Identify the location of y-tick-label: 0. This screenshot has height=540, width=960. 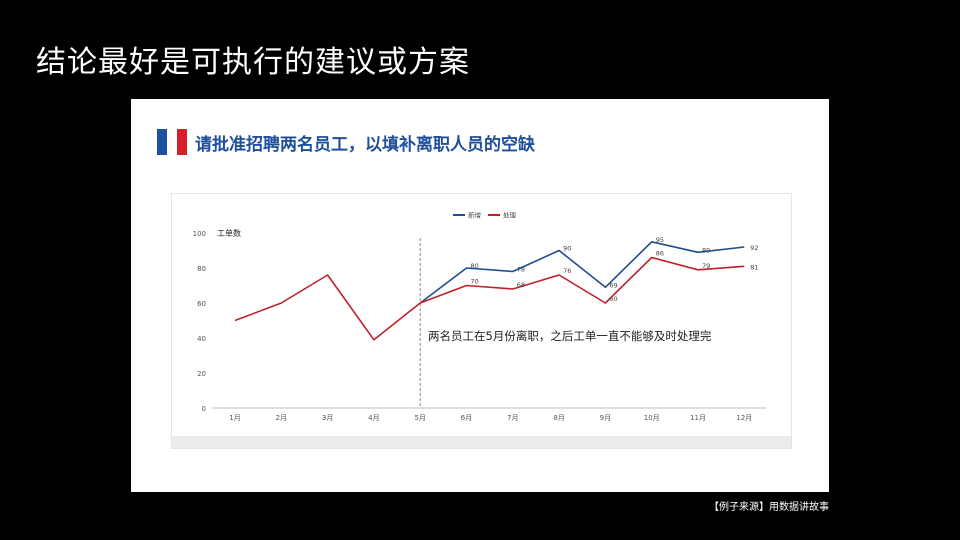
(204, 409).